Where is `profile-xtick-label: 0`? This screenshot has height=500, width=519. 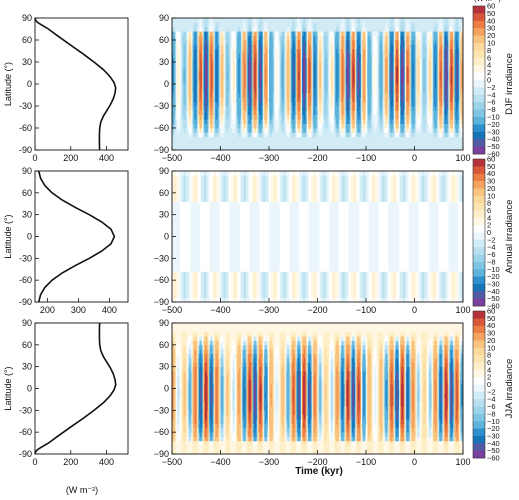 profile-xtick-label: 0 is located at coordinates (34, 158).